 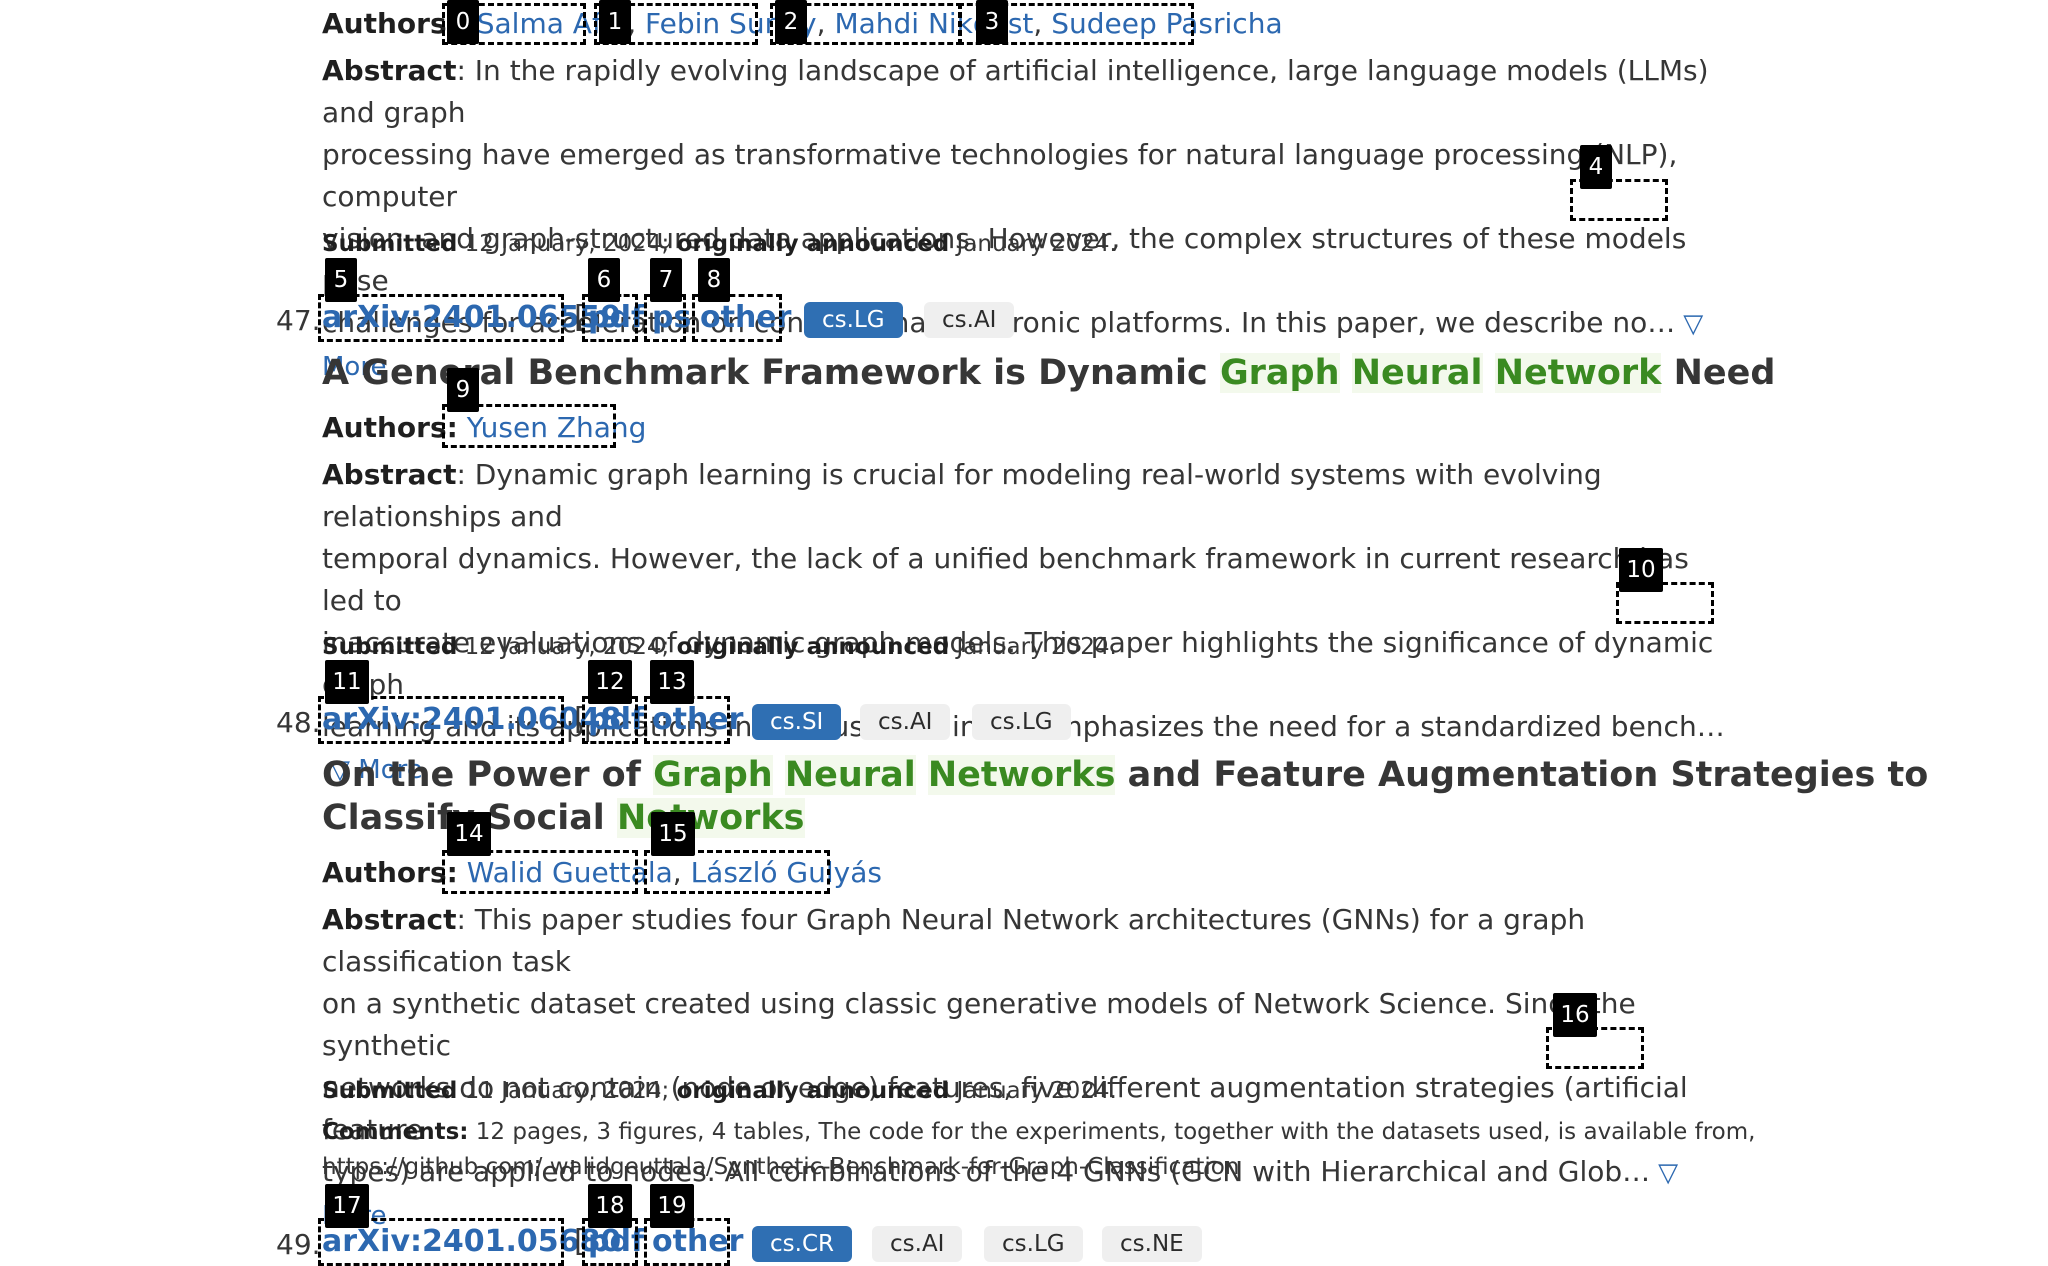 I want to click on comments-label: Comments:, so click(x=395, y=1132).